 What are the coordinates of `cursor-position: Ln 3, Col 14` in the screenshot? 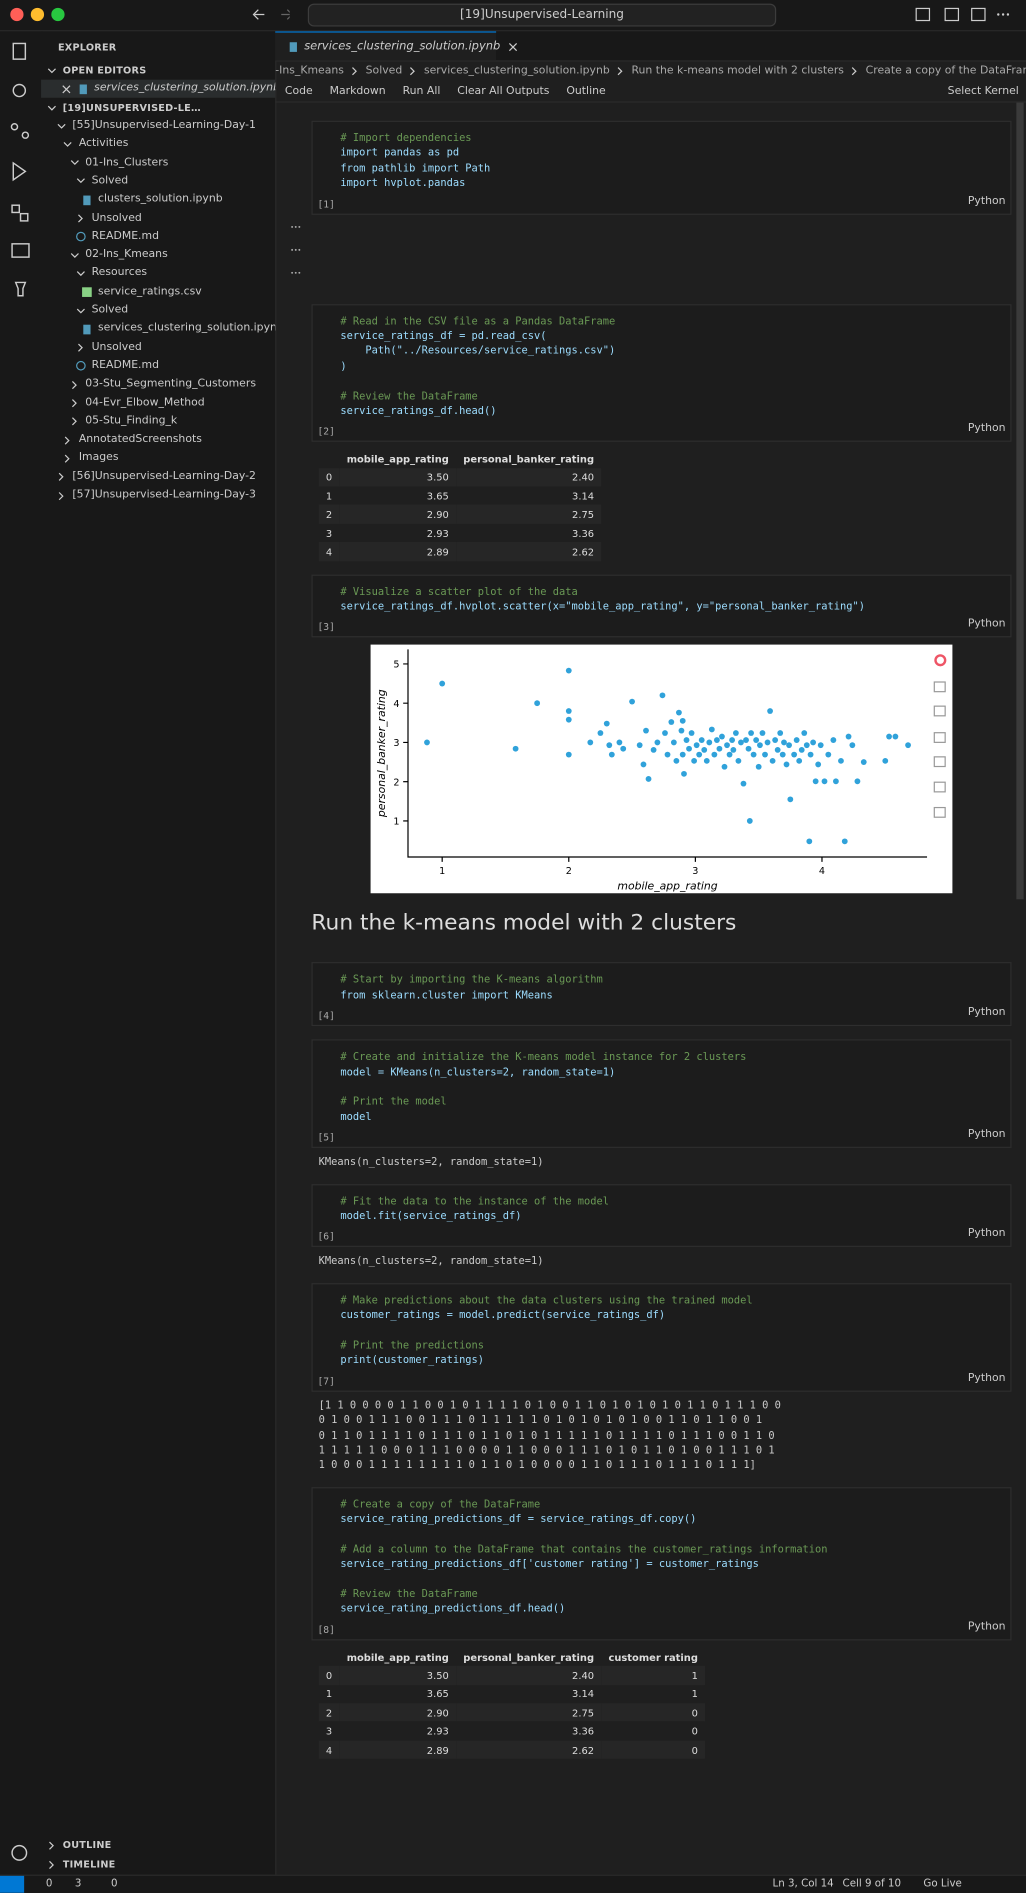 It's located at (803, 1884).